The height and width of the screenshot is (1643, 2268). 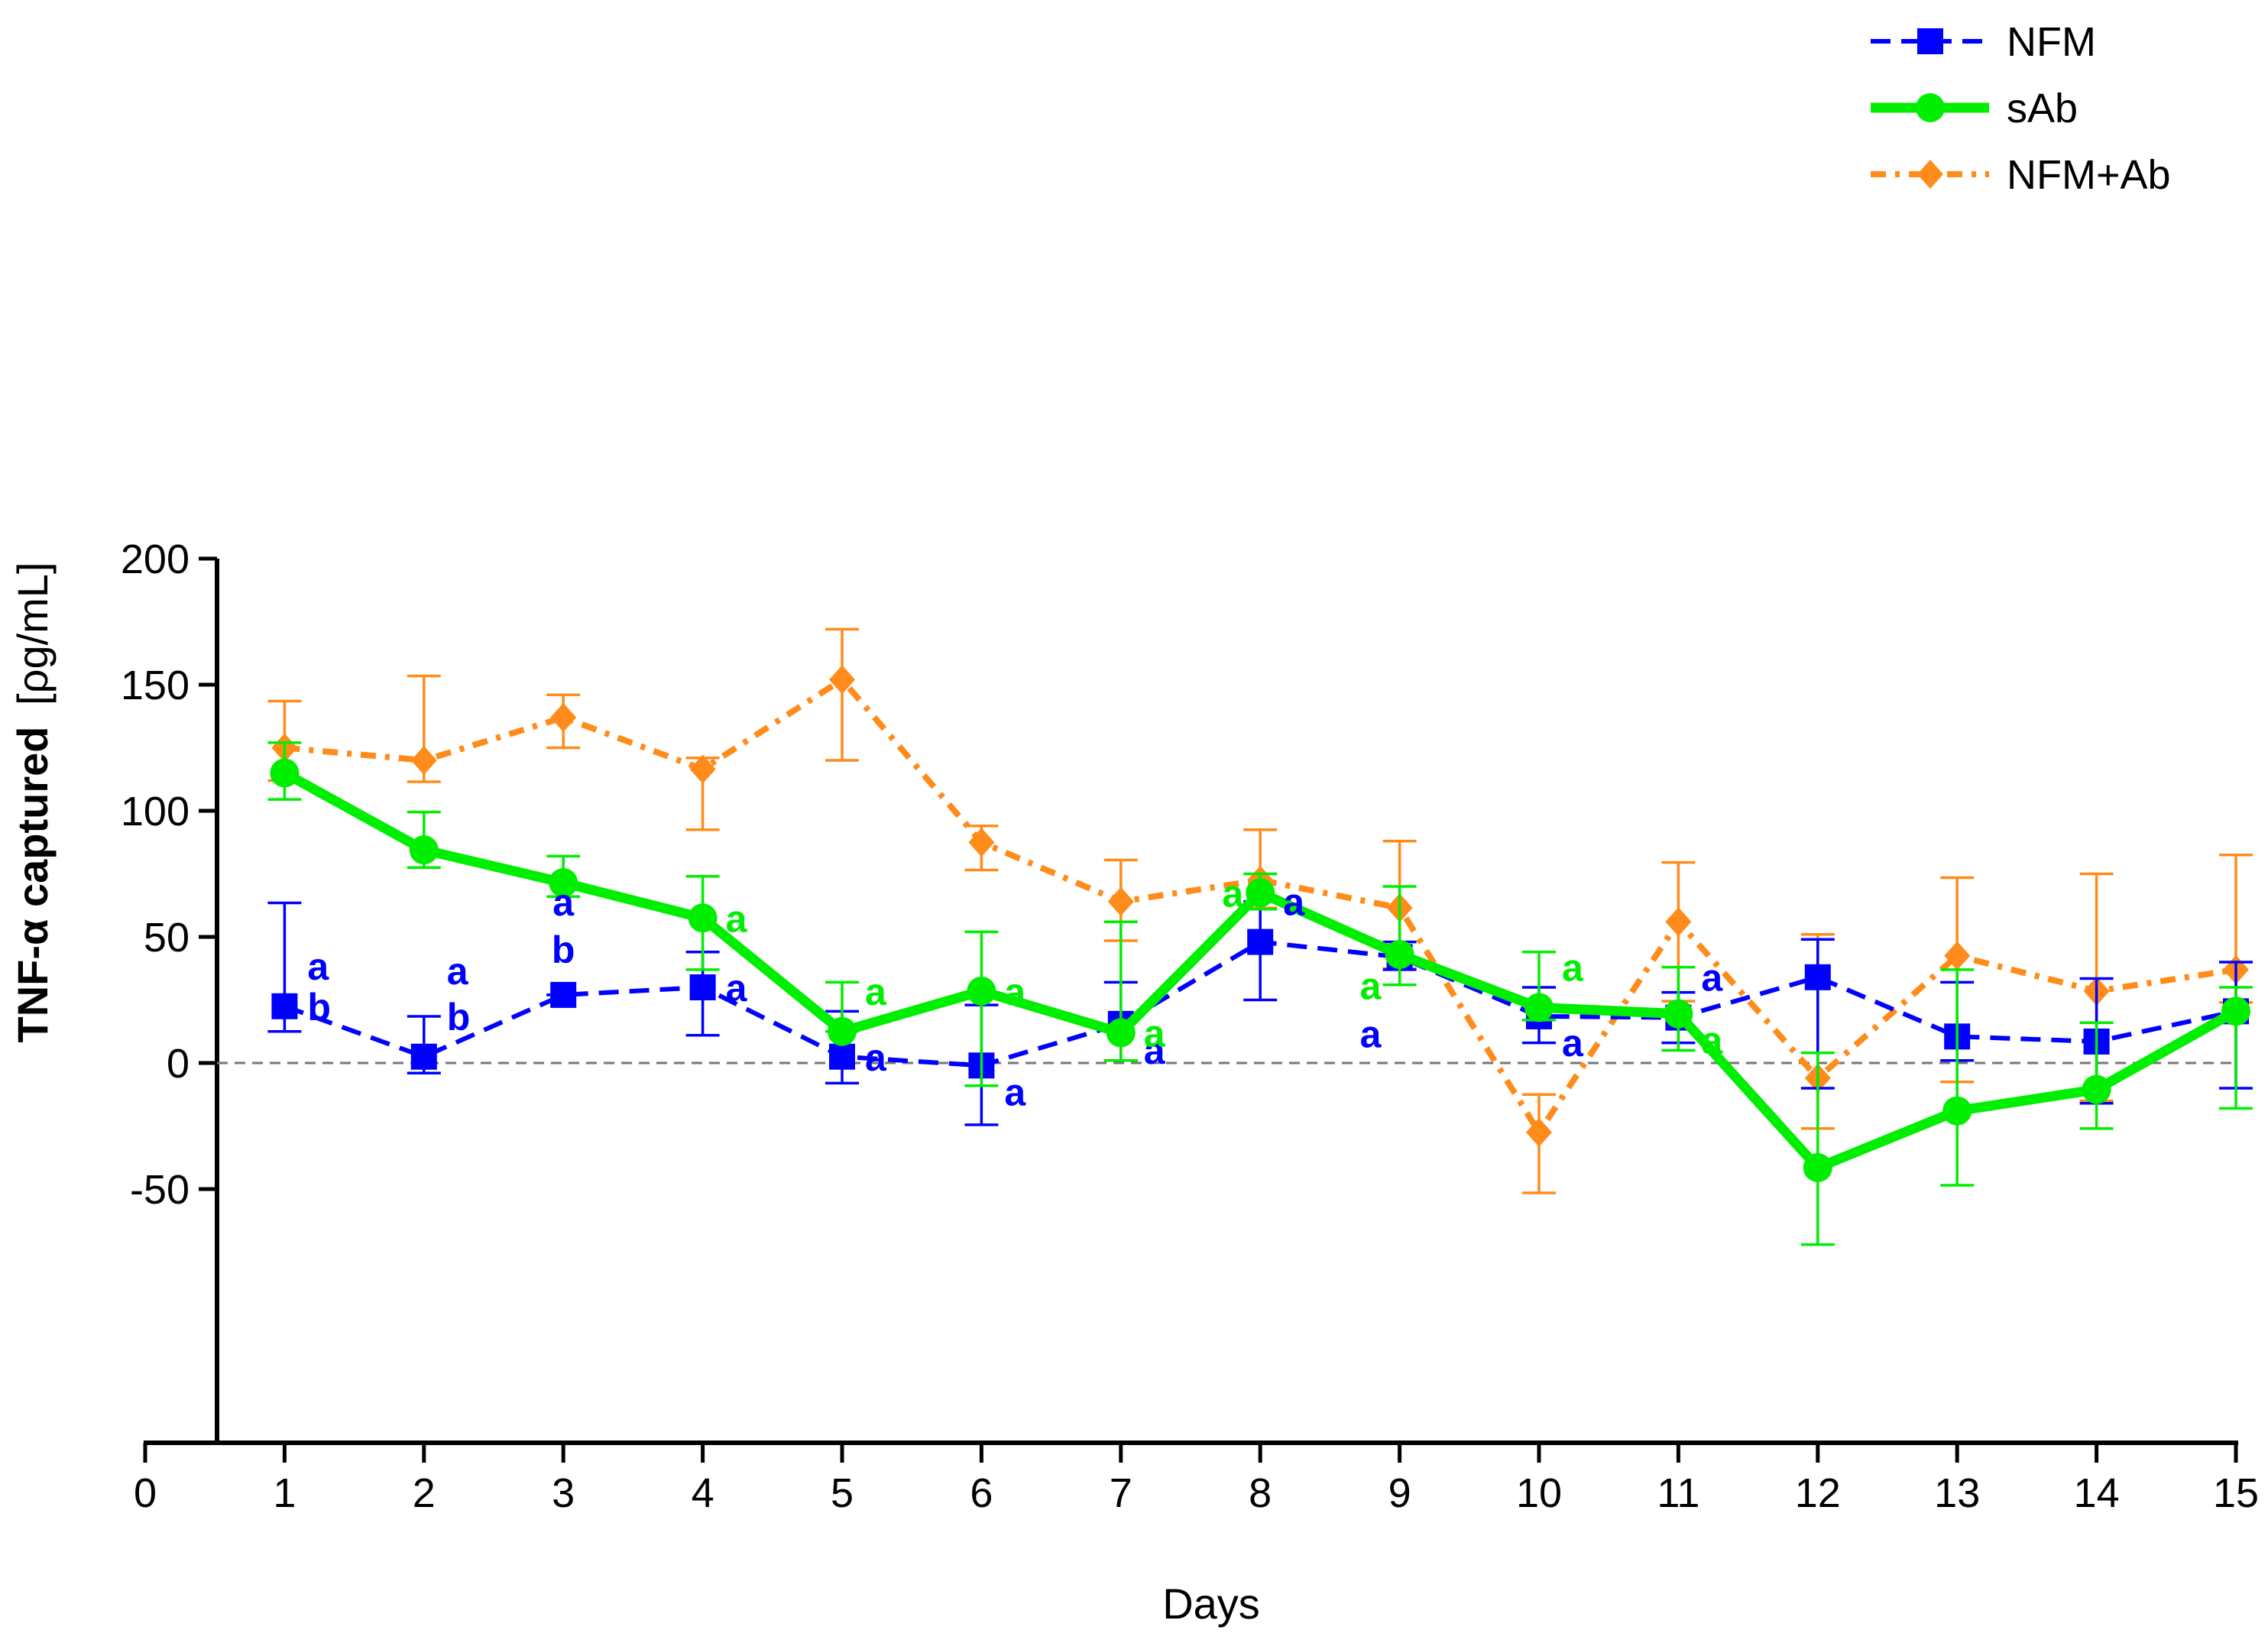 What do you see at coordinates (160, 1190) in the screenshot?
I see `y-tick-label: -50` at bounding box center [160, 1190].